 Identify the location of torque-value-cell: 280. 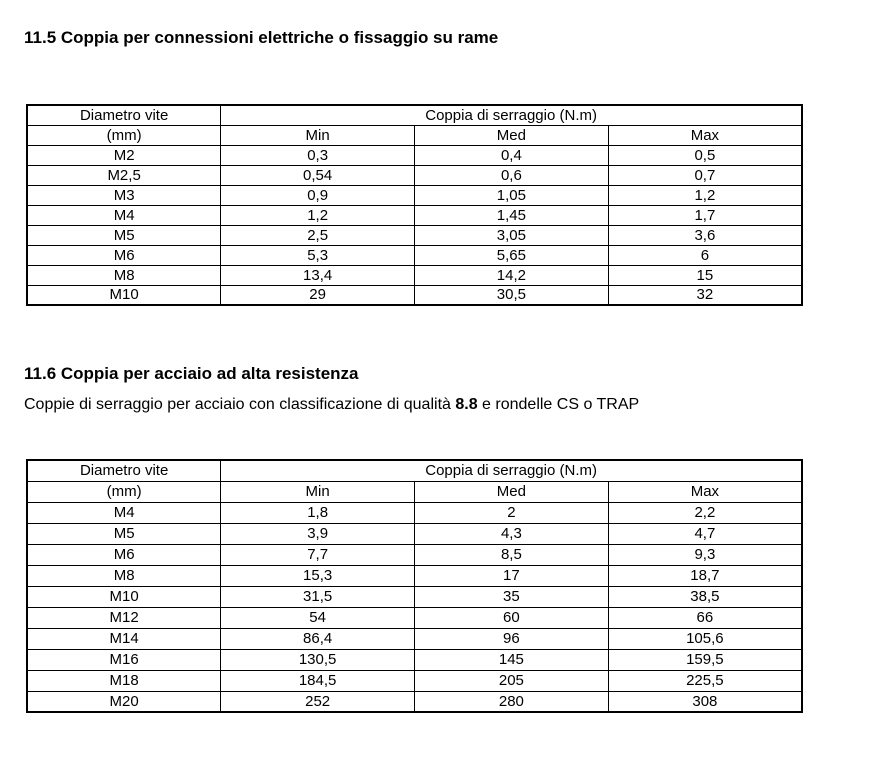
(511, 701).